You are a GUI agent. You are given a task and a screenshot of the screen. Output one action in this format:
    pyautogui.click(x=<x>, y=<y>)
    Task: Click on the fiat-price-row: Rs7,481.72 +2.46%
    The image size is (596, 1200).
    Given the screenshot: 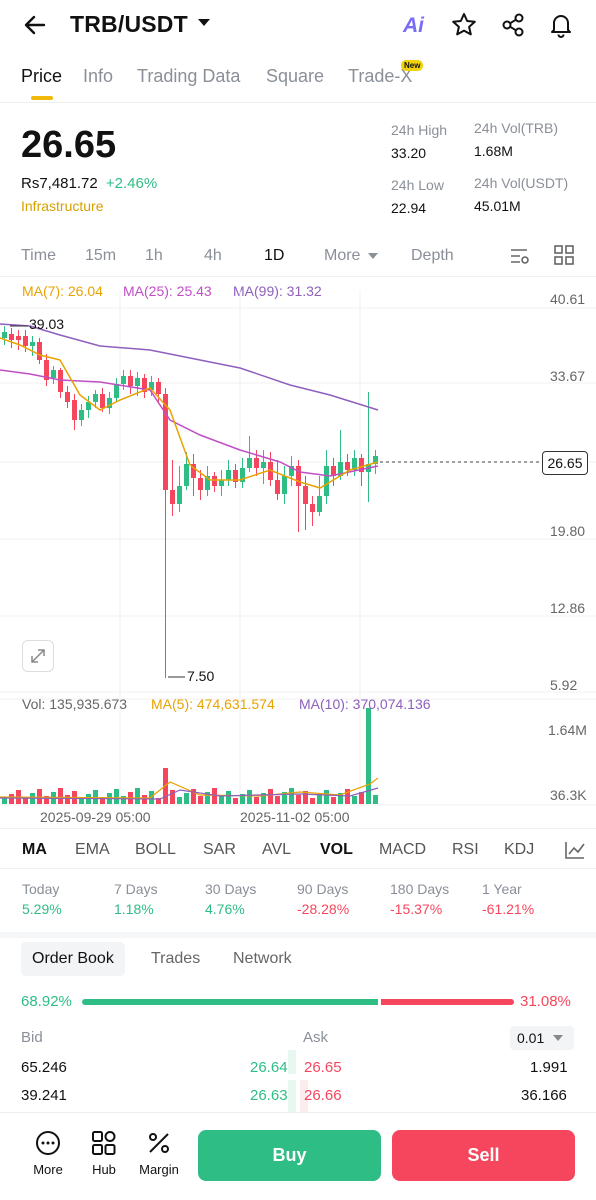 What is the action you would take?
    pyautogui.click(x=89, y=183)
    